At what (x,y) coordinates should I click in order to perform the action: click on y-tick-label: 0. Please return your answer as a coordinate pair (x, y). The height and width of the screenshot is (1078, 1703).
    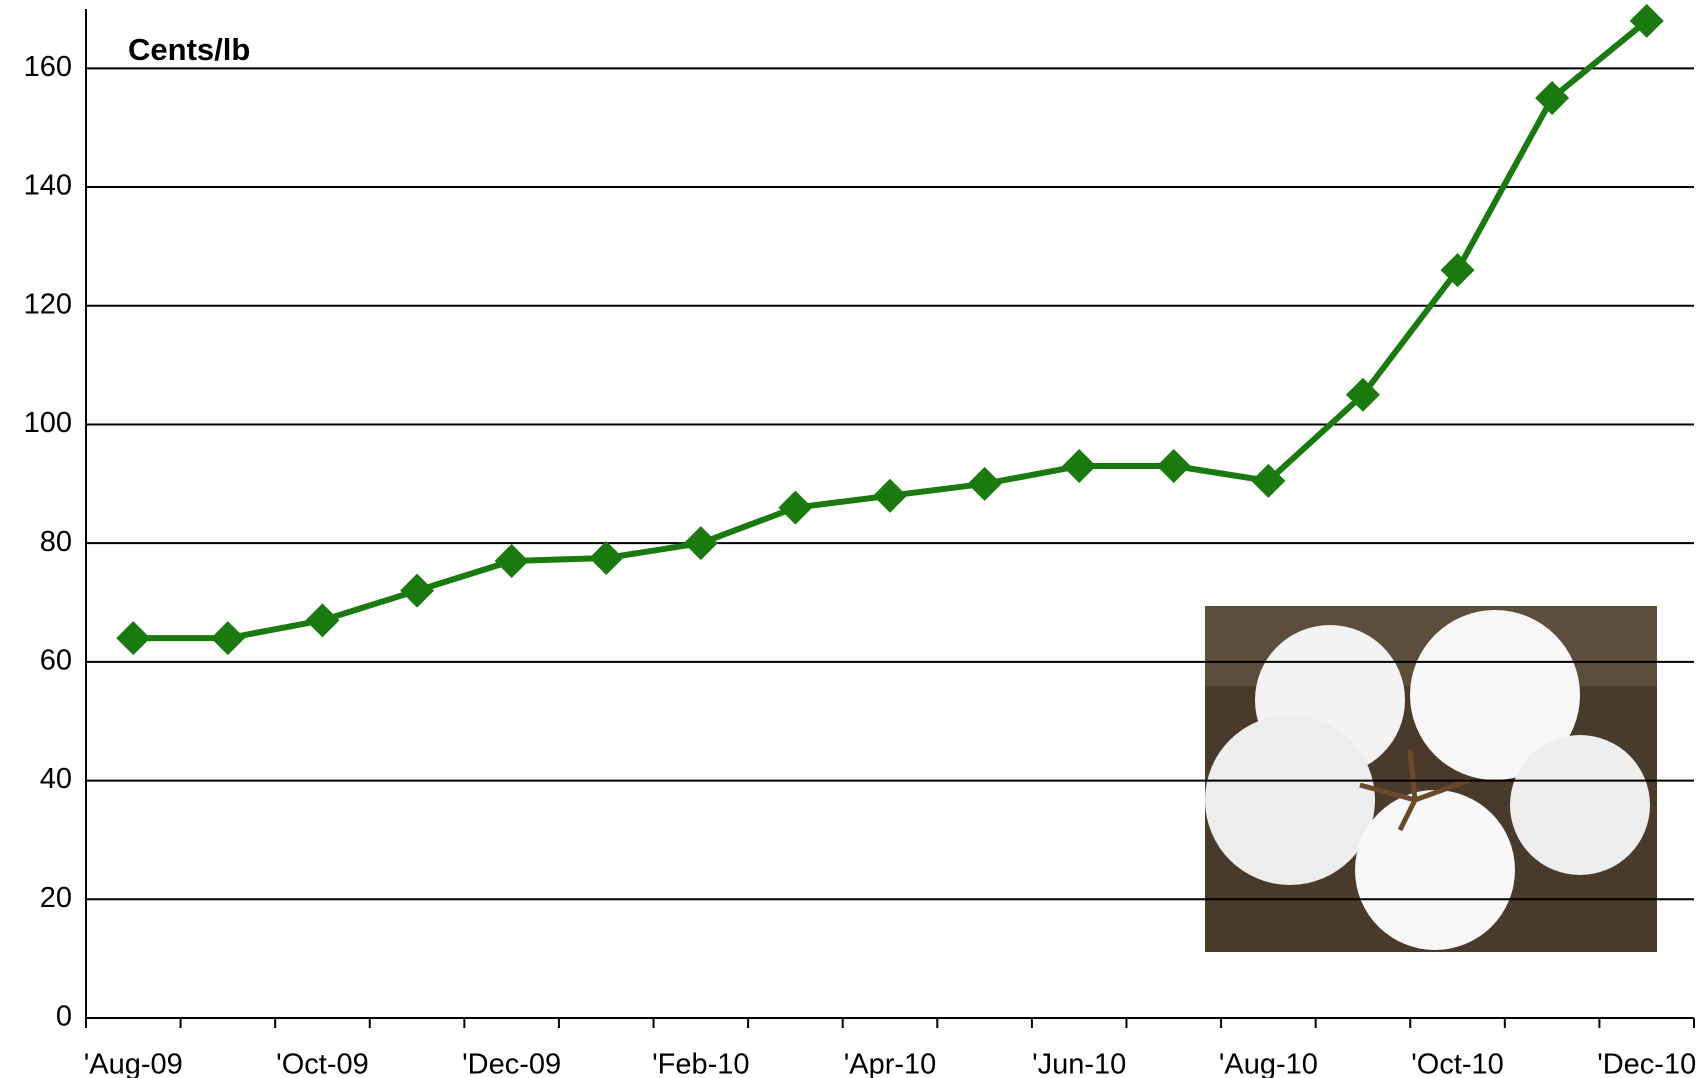
    Looking at the image, I should click on (64, 1017).